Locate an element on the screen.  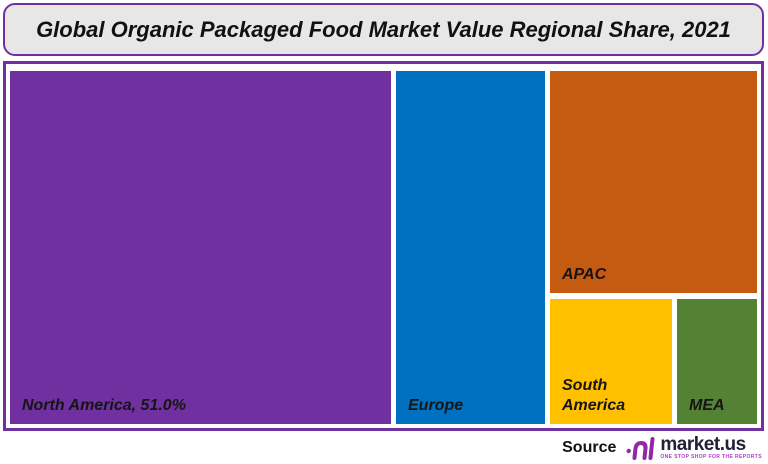
source-label: Source is located at coordinates (589, 447).